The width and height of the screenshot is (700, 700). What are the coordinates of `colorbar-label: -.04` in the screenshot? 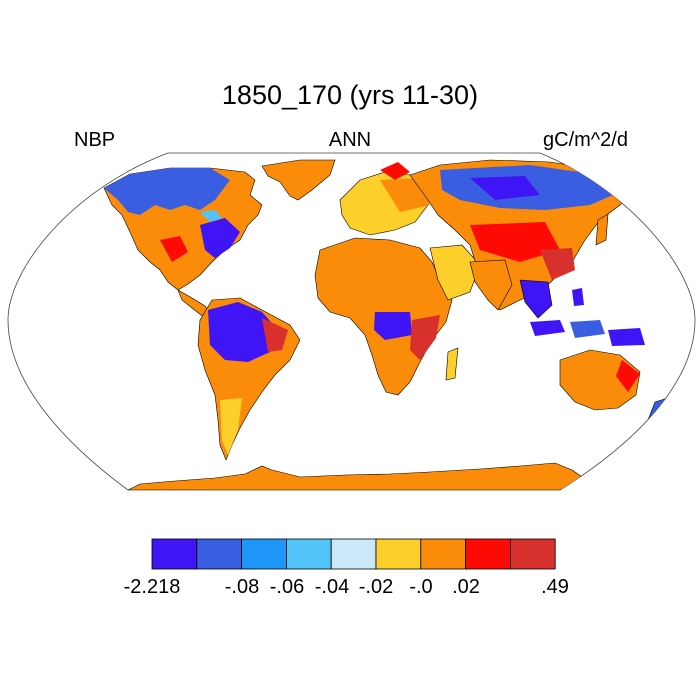 It's located at (332, 587).